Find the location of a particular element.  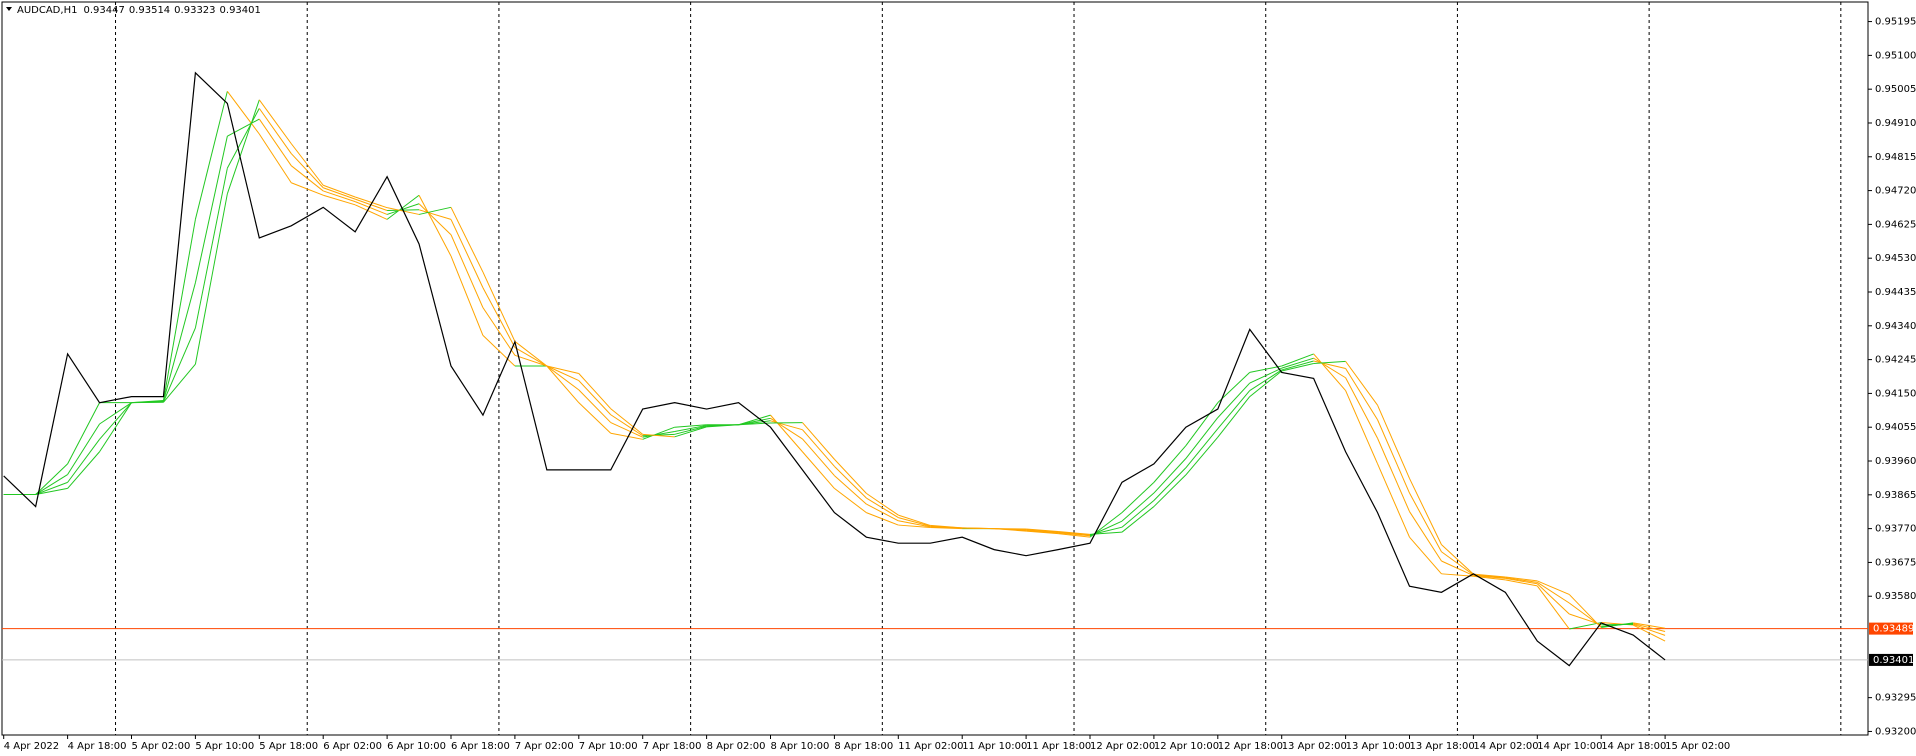

chart-header: AUDCAD,H1 0.93447 0.93514 0.93323 0.93401 is located at coordinates (139, 10).